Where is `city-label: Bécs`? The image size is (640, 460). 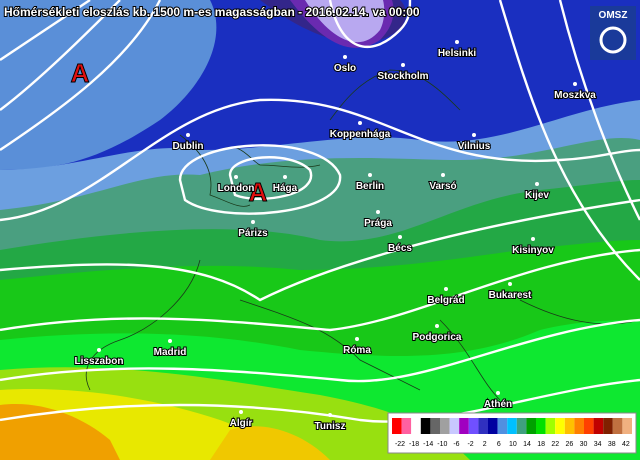
city-label: Bécs is located at coordinates (400, 248).